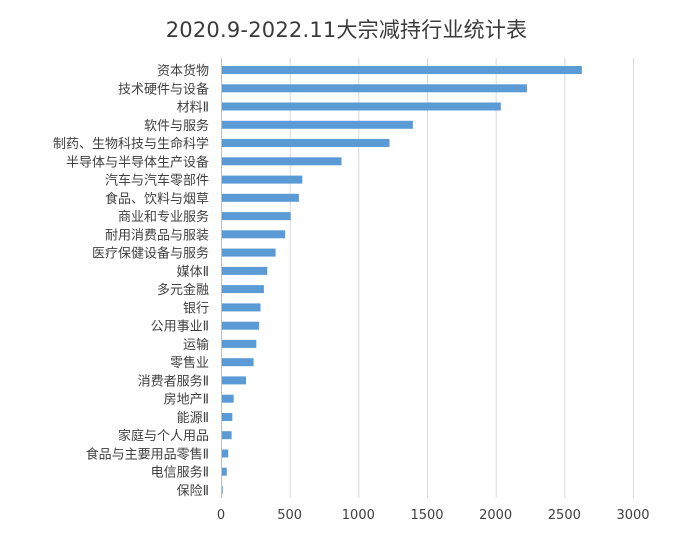  I want to click on category-label-2: 材料Ⅱ, so click(193, 108).